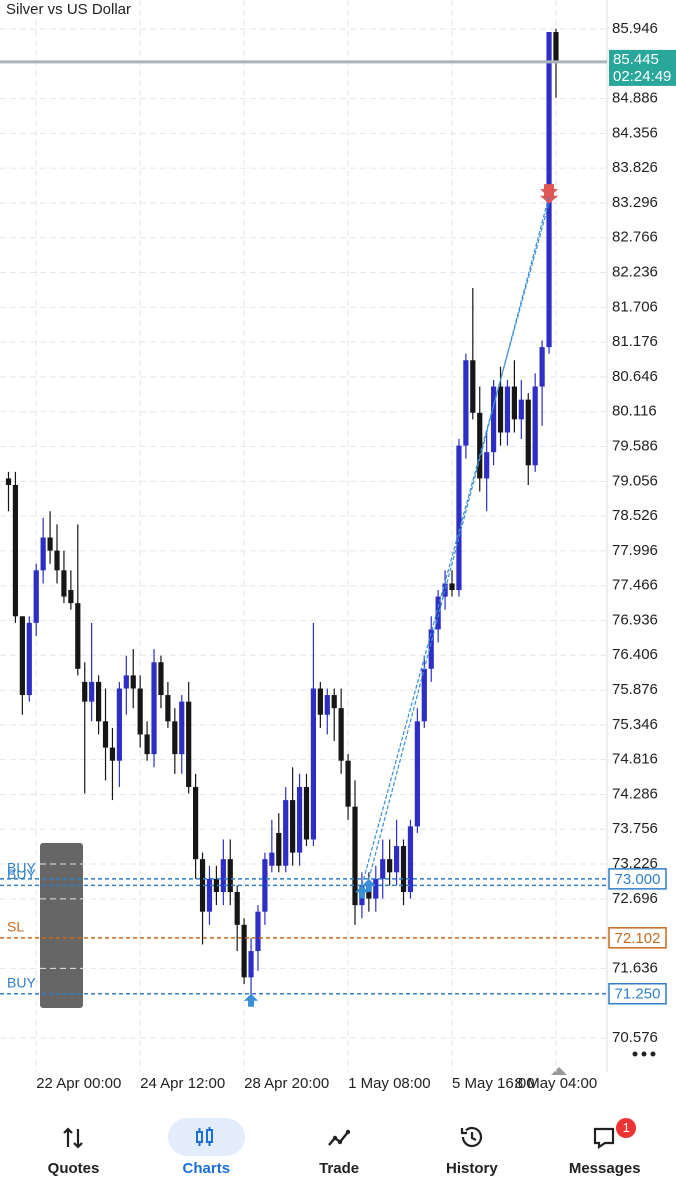 Image resolution: width=676 pixels, height=1200 pixels. Describe the element at coordinates (626, 1128) in the screenshot. I see `badge: 1` at that location.